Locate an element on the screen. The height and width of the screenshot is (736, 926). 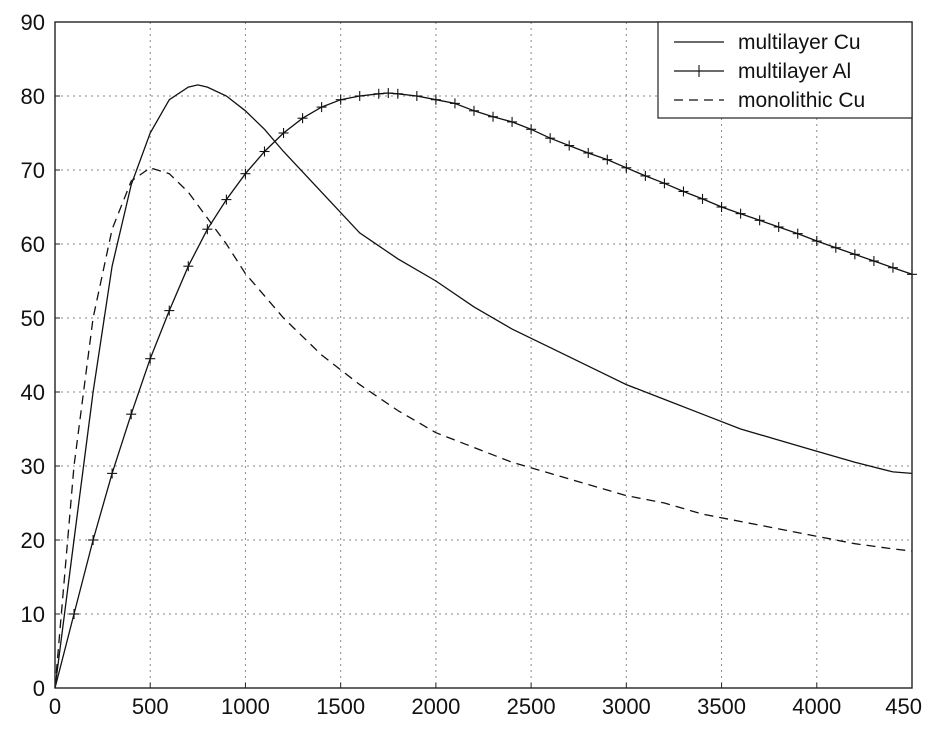
y-tick-label-2: 20 is located at coordinates (33, 540).